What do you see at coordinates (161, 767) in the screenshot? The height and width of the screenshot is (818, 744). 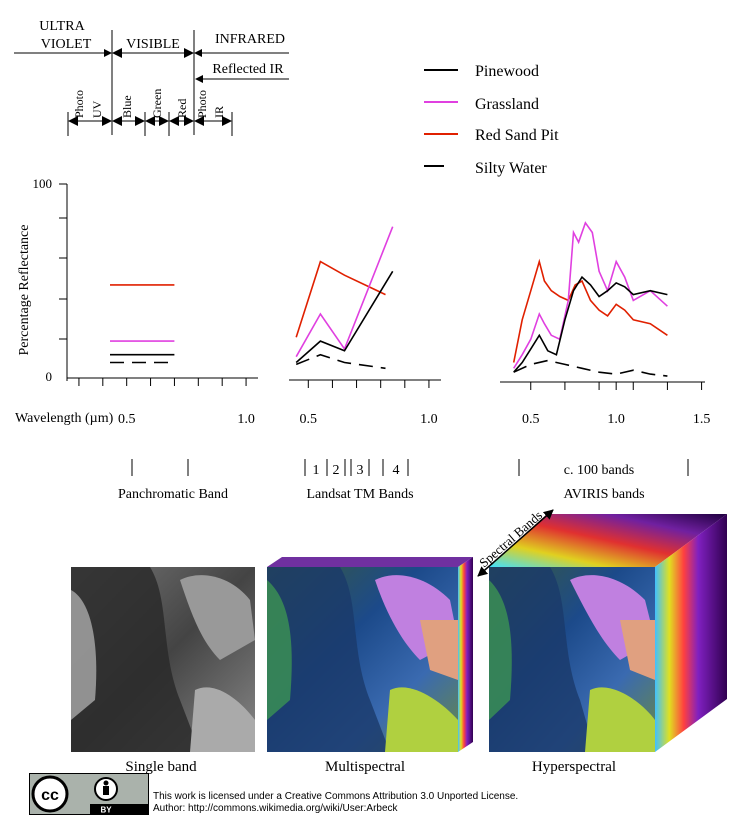 I see `single-band-caption: Single band` at bounding box center [161, 767].